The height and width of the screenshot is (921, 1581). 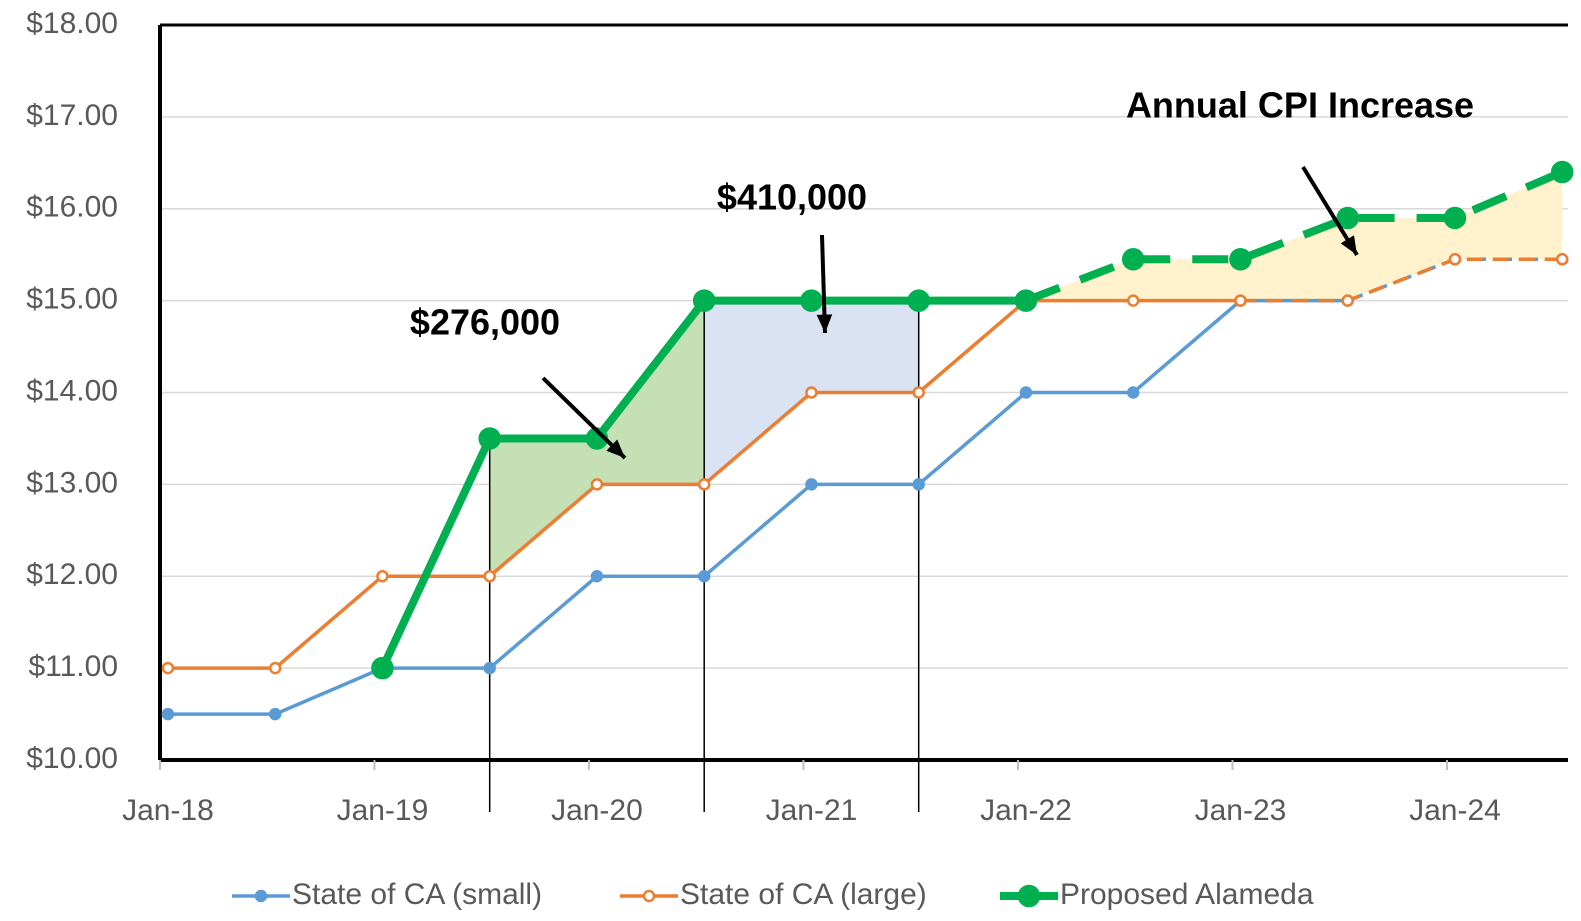 What do you see at coordinates (72, 482) in the screenshot?
I see `y-tick-label: $13.00` at bounding box center [72, 482].